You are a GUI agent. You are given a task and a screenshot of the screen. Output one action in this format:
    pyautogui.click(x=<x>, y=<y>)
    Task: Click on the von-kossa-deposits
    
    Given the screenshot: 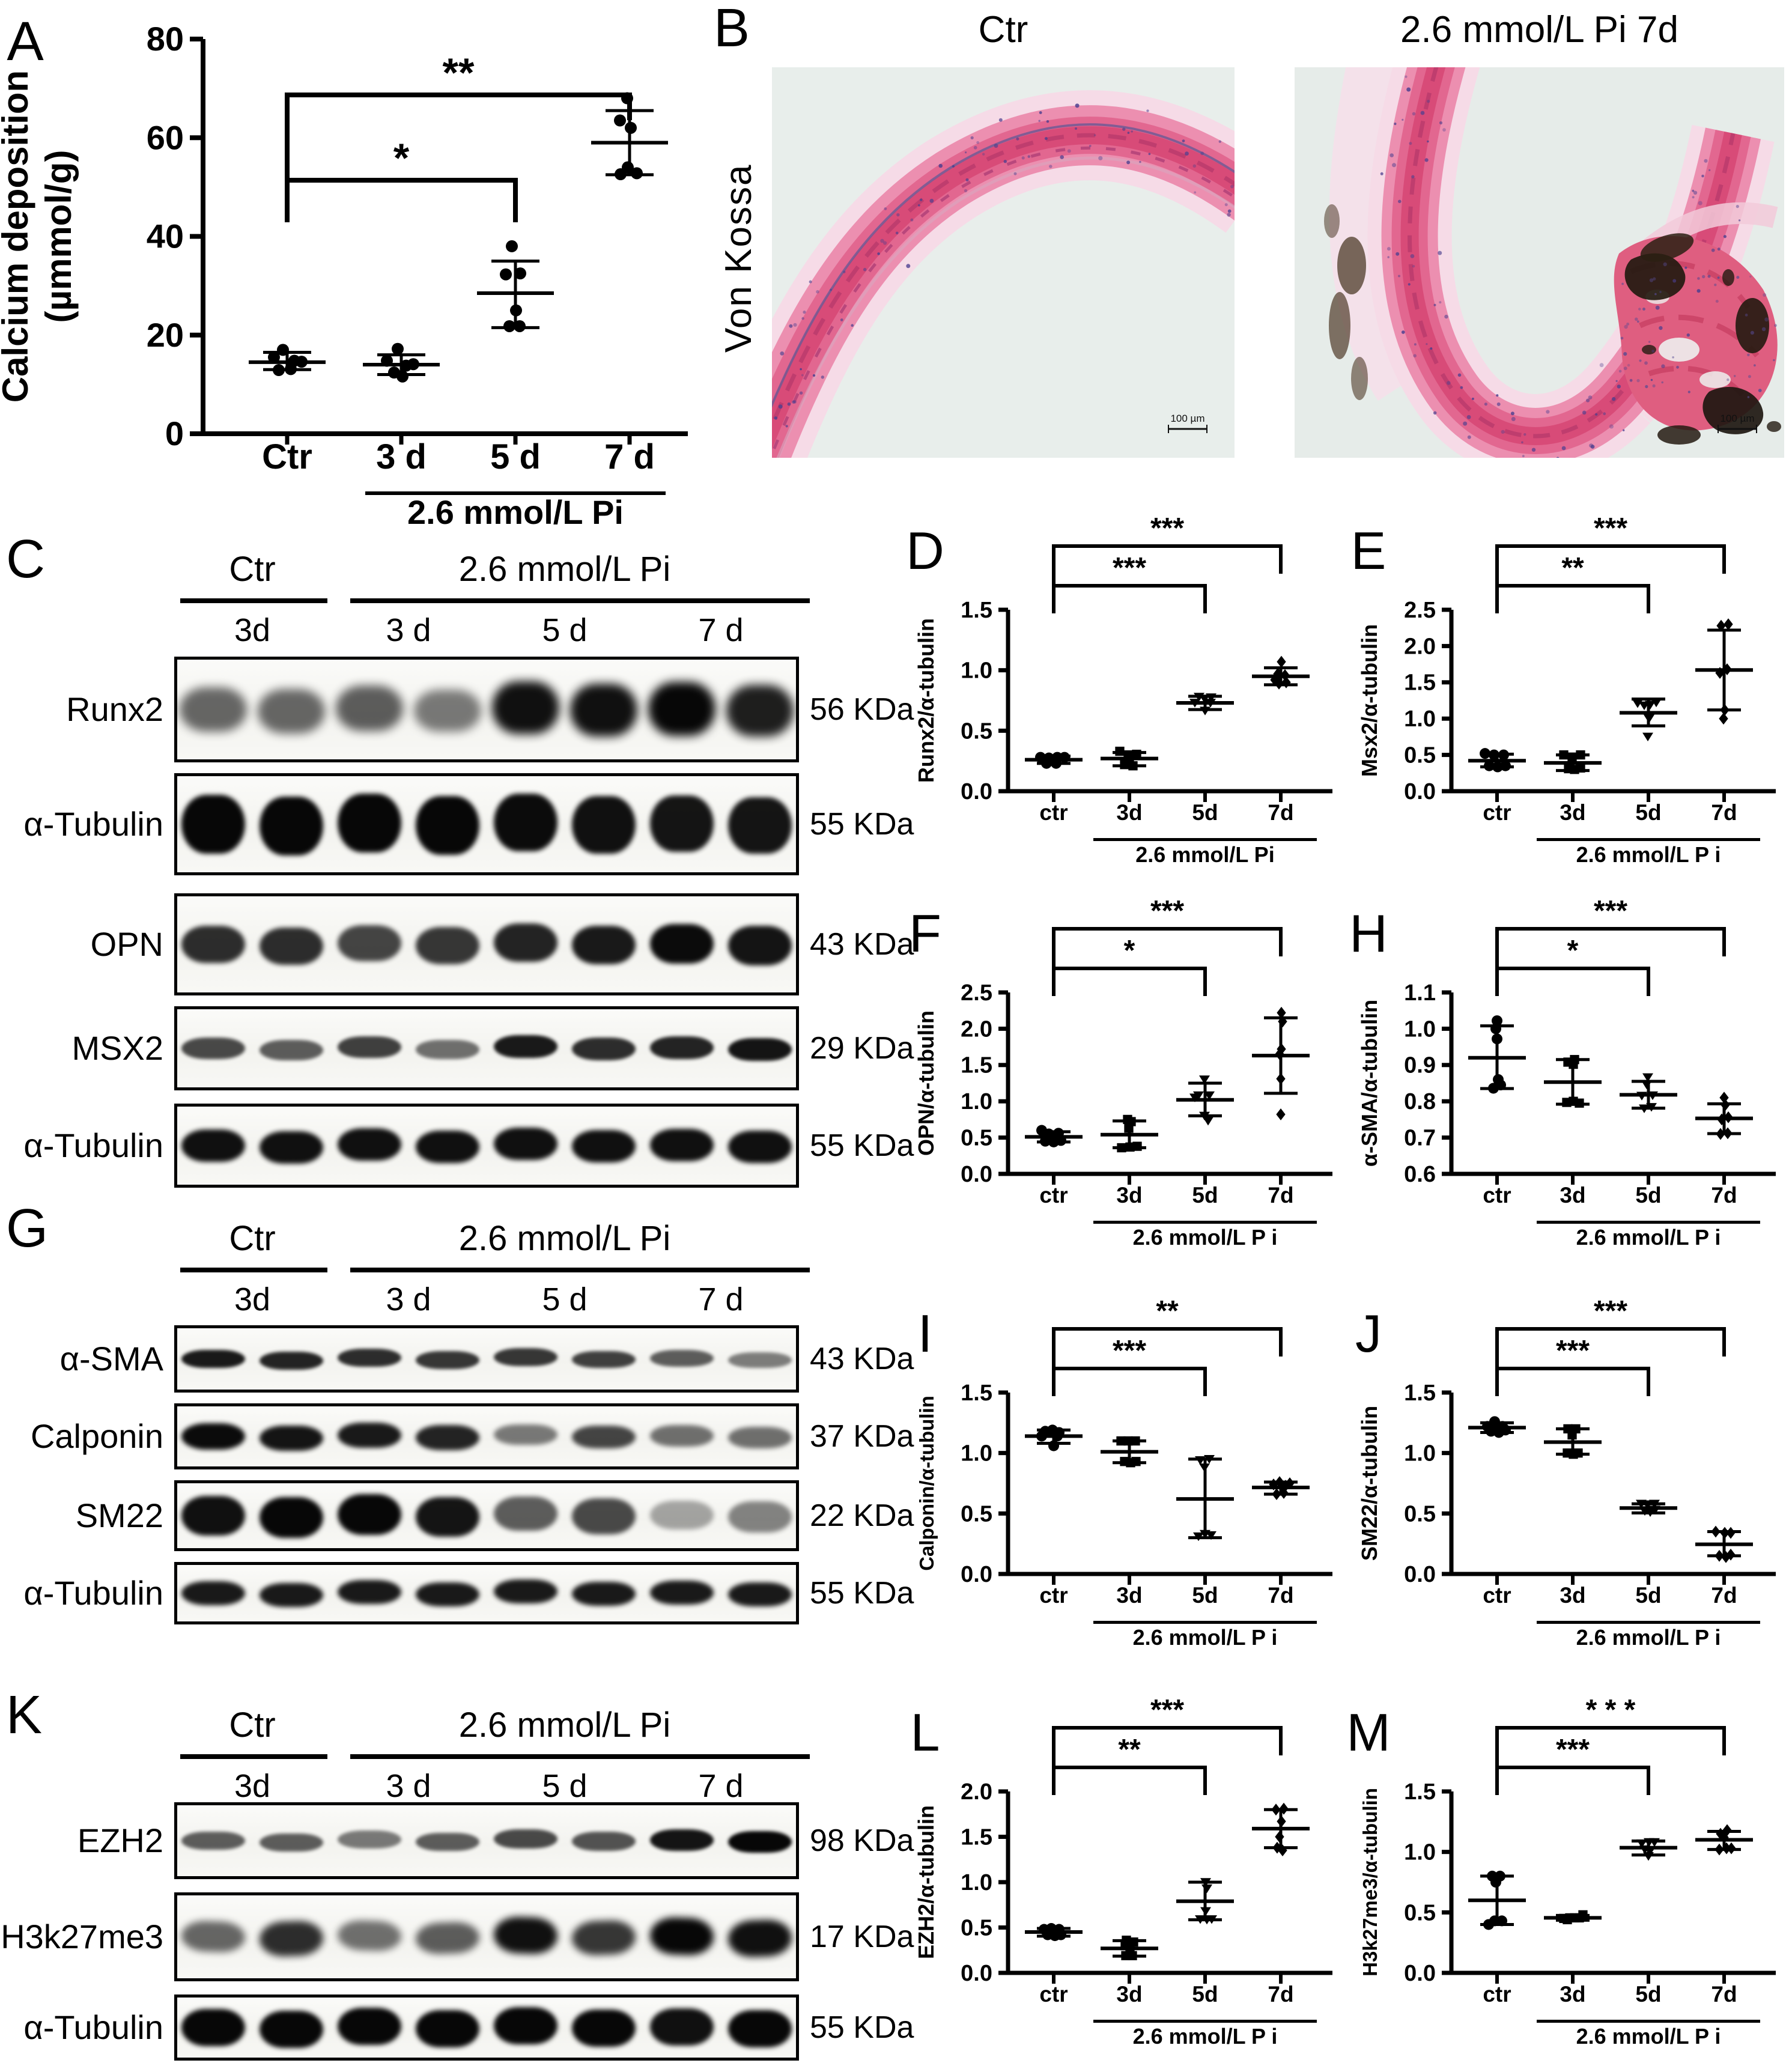 What is the action you would take?
    pyautogui.click(x=1552, y=324)
    